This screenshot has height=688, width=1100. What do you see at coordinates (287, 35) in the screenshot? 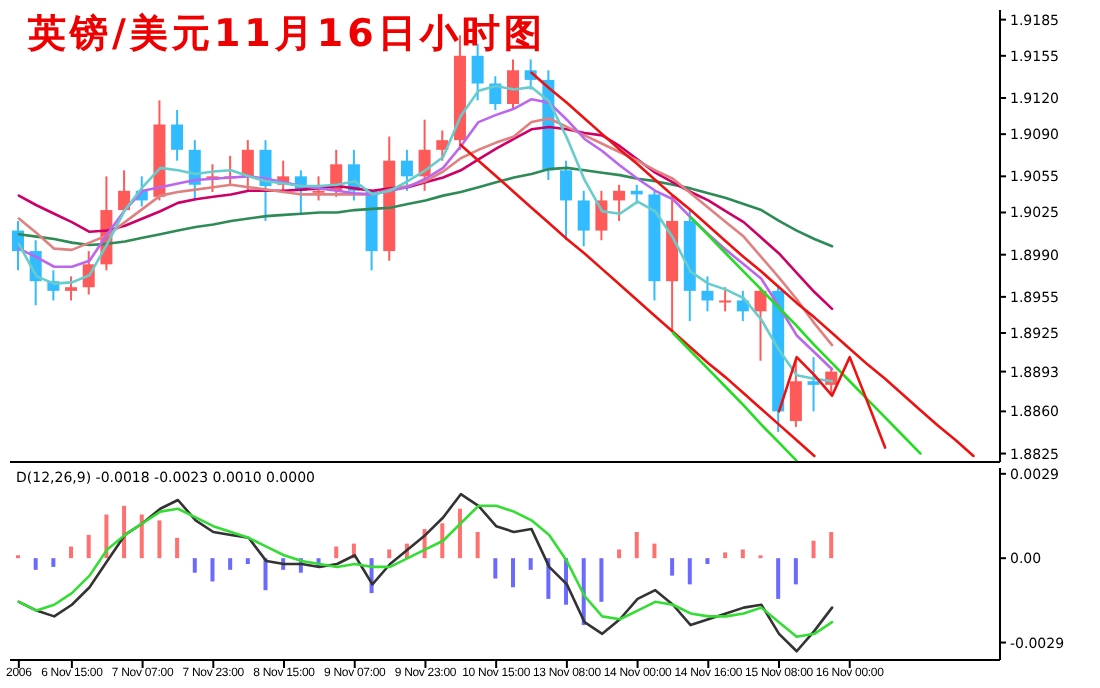
I see `chart-title: 英镑/美元11月16日小时图` at bounding box center [287, 35].